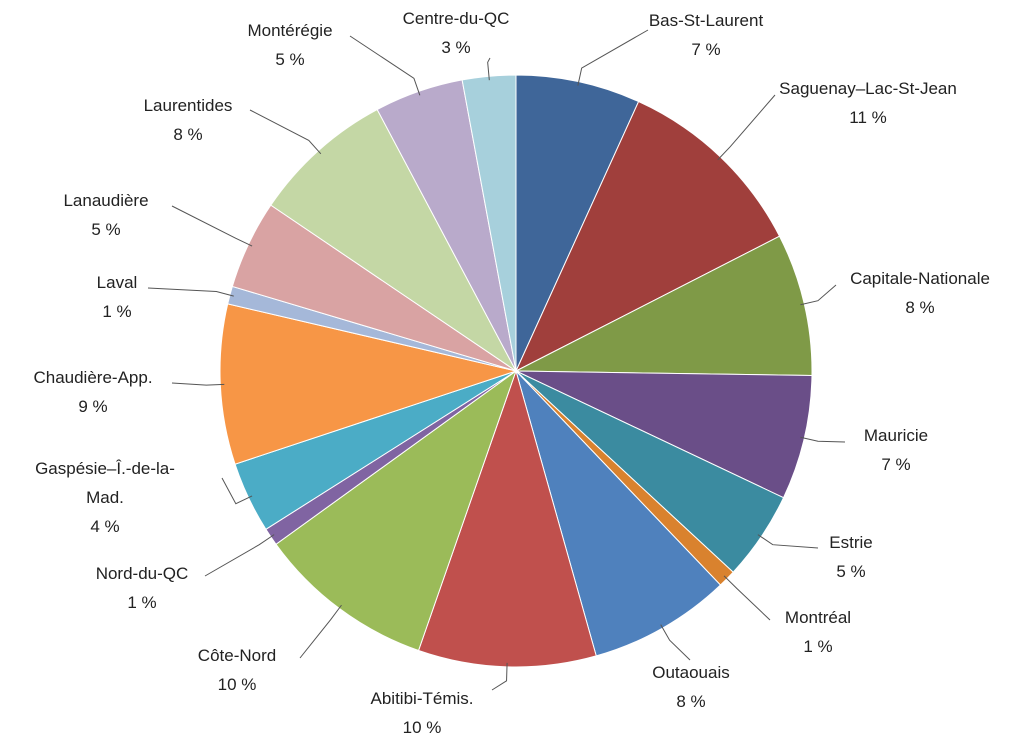  I want to click on slice-label: Gaspésie–Î.-de-la-Mad. 4 %, so click(105, 497).